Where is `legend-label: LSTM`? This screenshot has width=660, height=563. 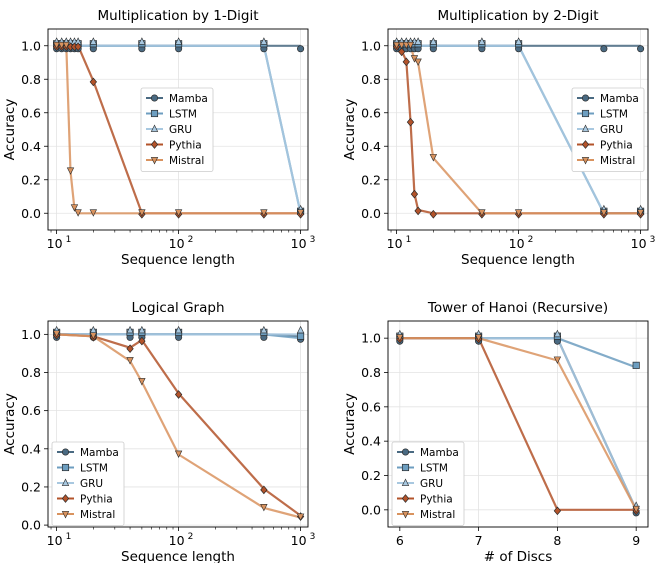 legend-label: LSTM is located at coordinates (183, 115).